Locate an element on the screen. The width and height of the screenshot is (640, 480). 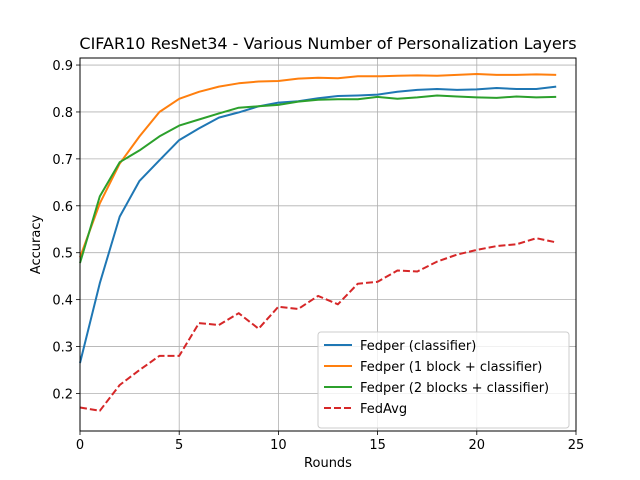
x-tick-label: 10 is located at coordinates (278, 445).